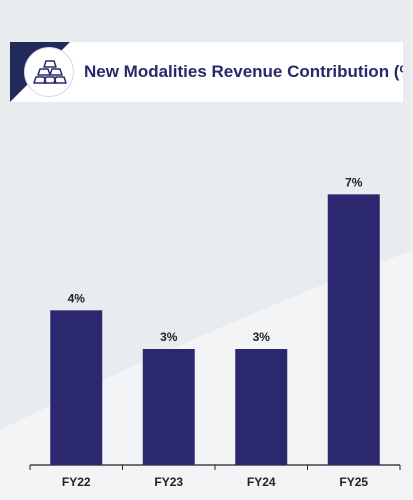 The width and height of the screenshot is (413, 500). What do you see at coordinates (168, 482) in the screenshot?
I see `tick-label-fy23: FY23` at bounding box center [168, 482].